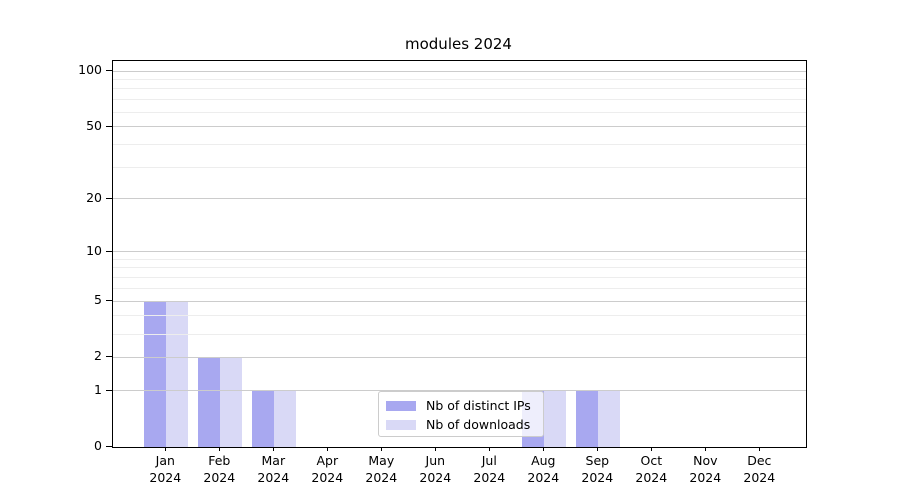 This screenshot has width=900, height=500. Describe the element at coordinates (555, 418) in the screenshot. I see `bar-nb-of-downloads-aug` at that location.